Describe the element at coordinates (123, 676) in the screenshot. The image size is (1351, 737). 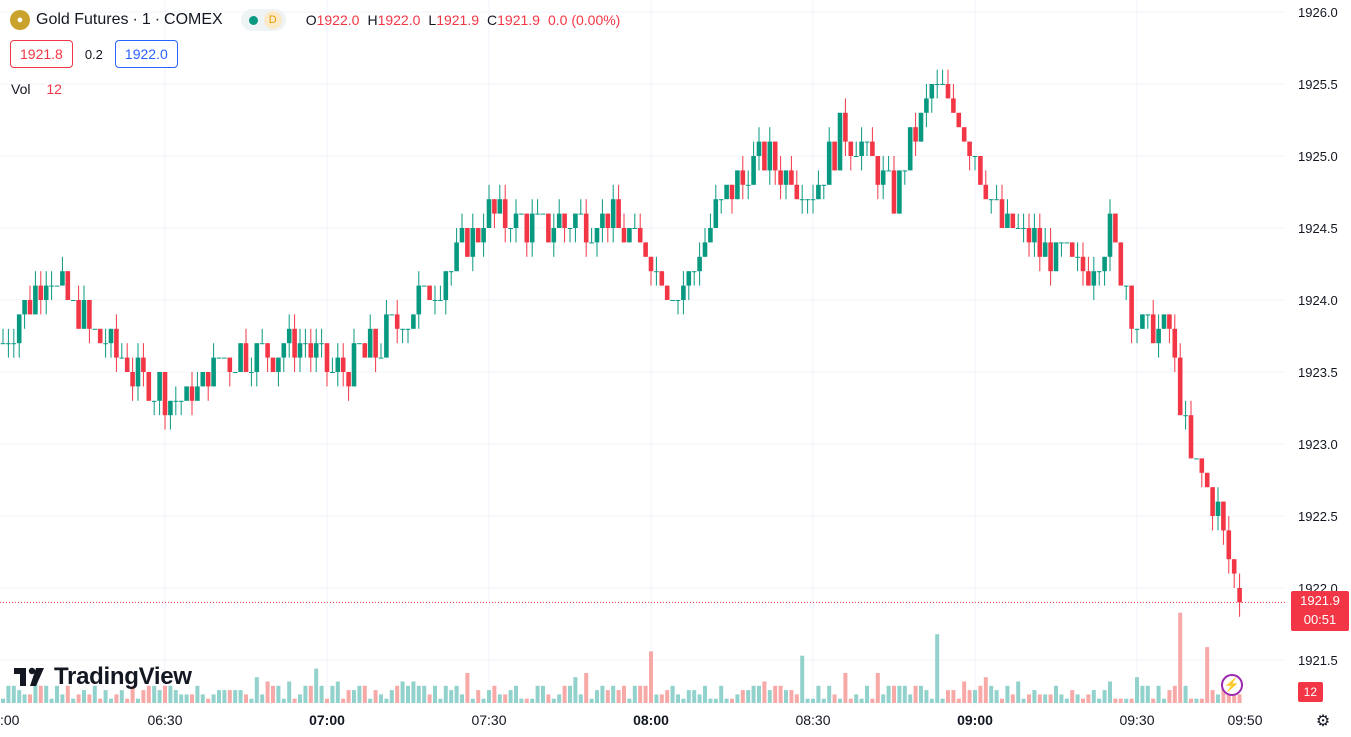
I see `tradingview-logo-text: TradingView` at that location.